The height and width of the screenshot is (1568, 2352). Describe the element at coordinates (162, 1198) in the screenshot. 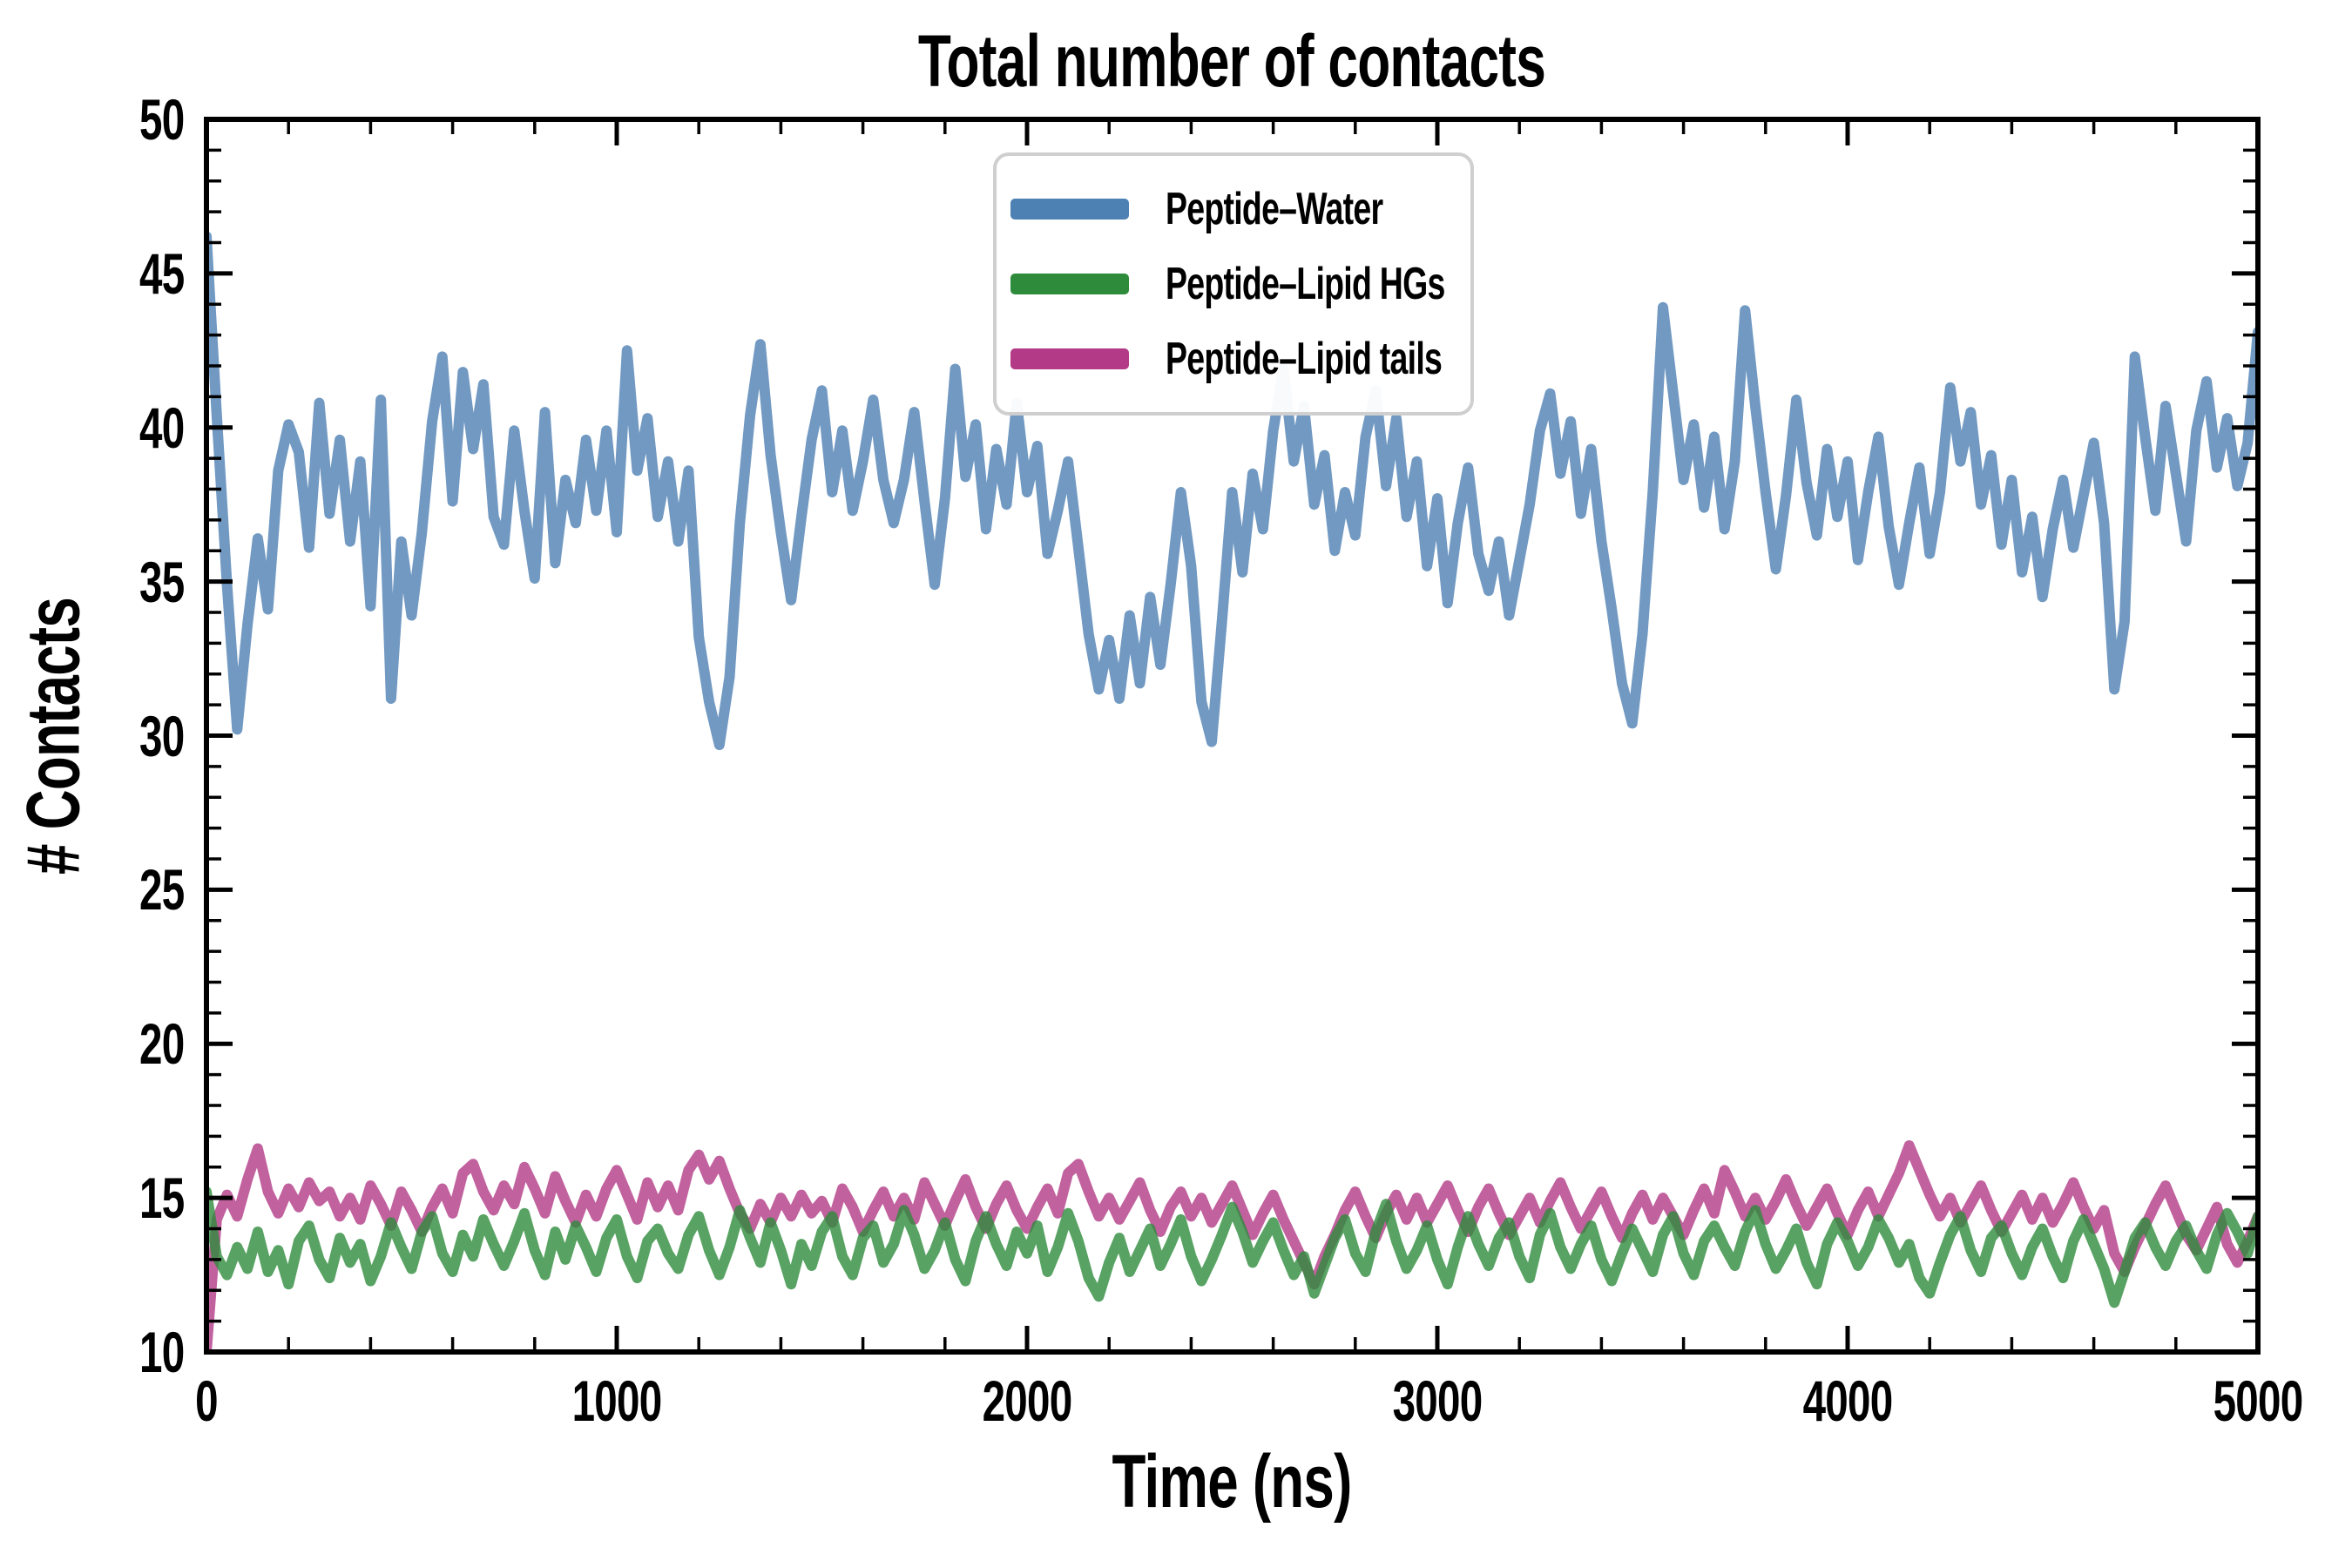

I see `y-tick-label-15: 15` at that location.